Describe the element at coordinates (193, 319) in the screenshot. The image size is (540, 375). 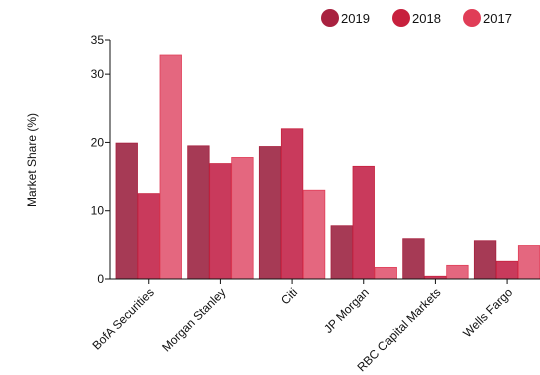
I see `x-tick-label: Morgan Stanley` at that location.